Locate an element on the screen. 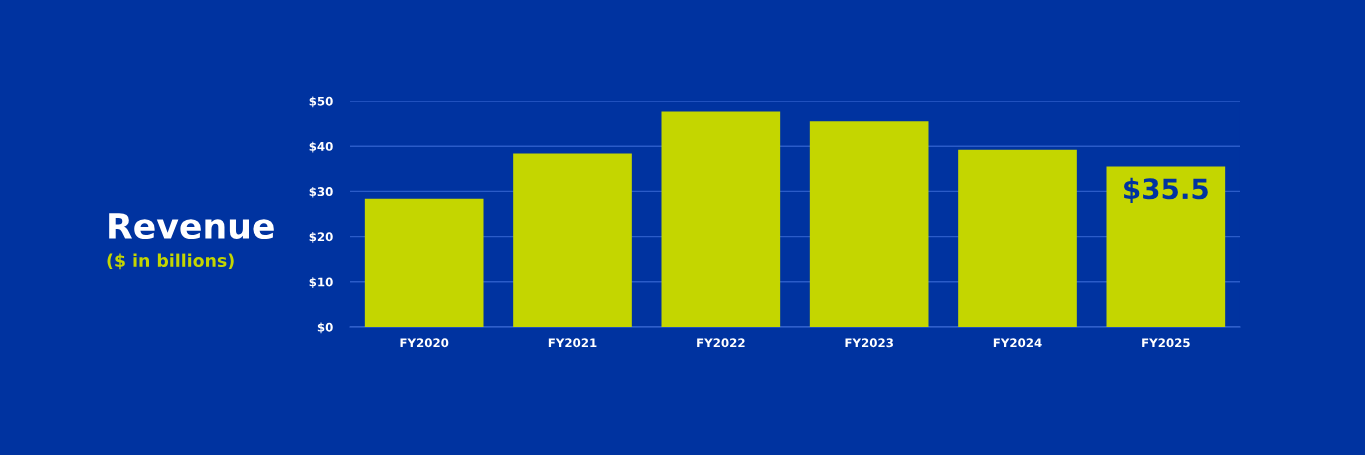  text: Revenue is located at coordinates (191, 226).